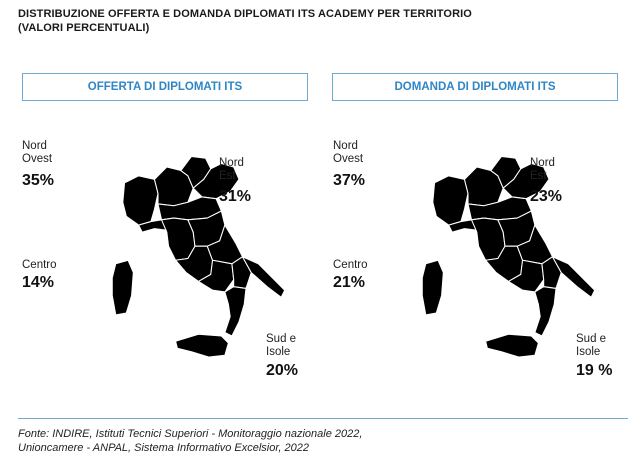 This screenshot has width=640, height=463. I want to click on offerta-nord-est-value: 31%, so click(235, 196).